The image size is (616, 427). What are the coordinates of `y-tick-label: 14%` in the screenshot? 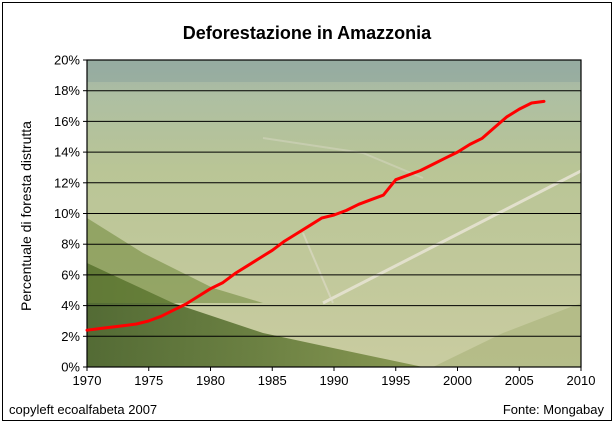 It's located at (67, 152).